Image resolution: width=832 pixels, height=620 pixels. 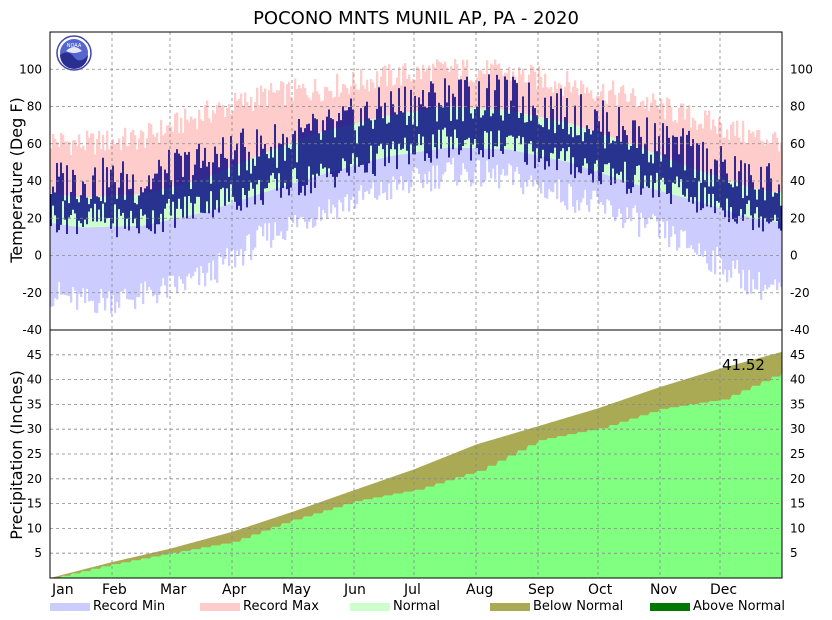 What do you see at coordinates (797, 504) in the screenshot?
I see `precip-tick-right: 15` at bounding box center [797, 504].